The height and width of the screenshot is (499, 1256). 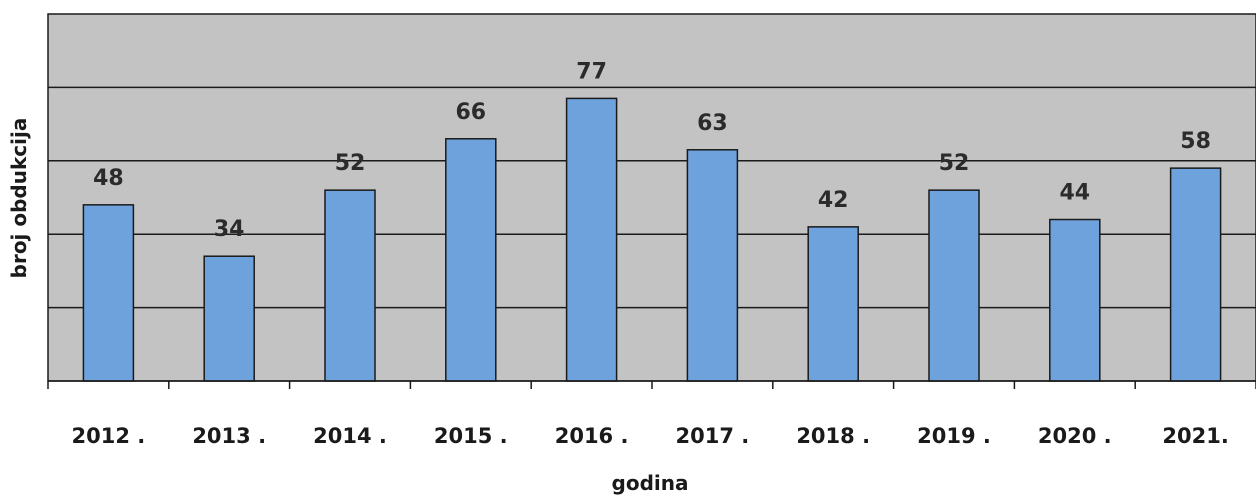 I want to click on data-label: 34, so click(x=229, y=229).